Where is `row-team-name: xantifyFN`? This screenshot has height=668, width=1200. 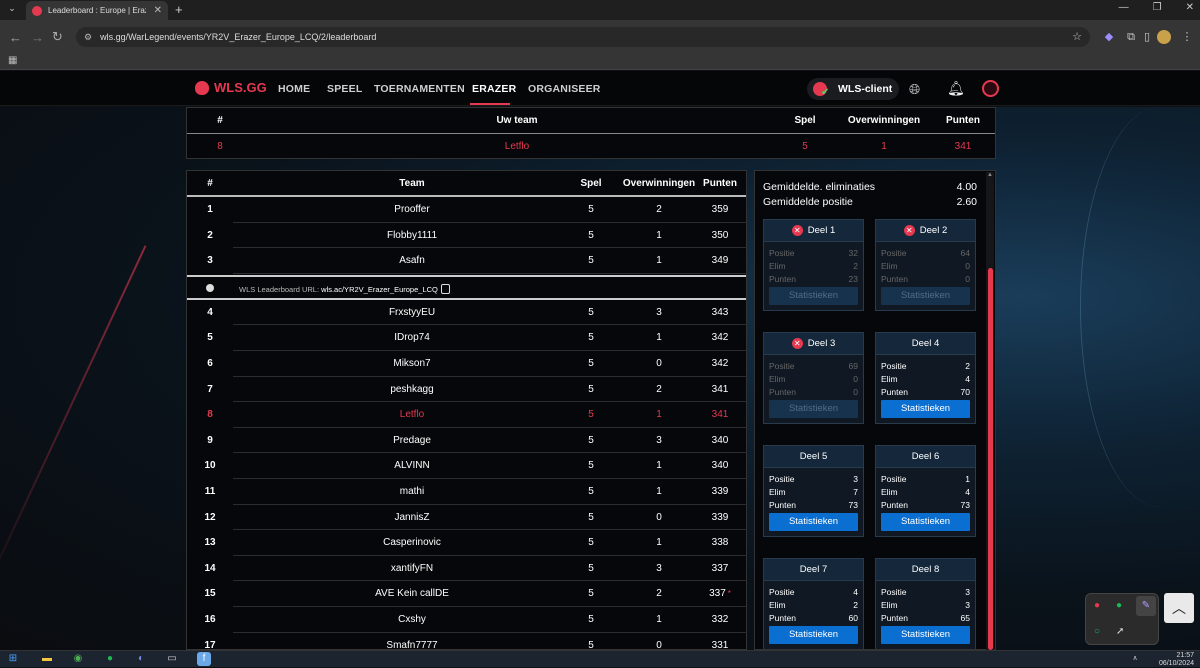 row-team-name: xantifyFN is located at coordinates (412, 568).